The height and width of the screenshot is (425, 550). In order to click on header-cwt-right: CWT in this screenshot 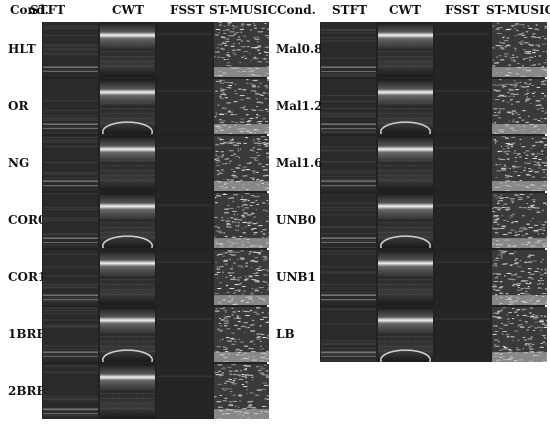, I will do `click(405, 10)`.